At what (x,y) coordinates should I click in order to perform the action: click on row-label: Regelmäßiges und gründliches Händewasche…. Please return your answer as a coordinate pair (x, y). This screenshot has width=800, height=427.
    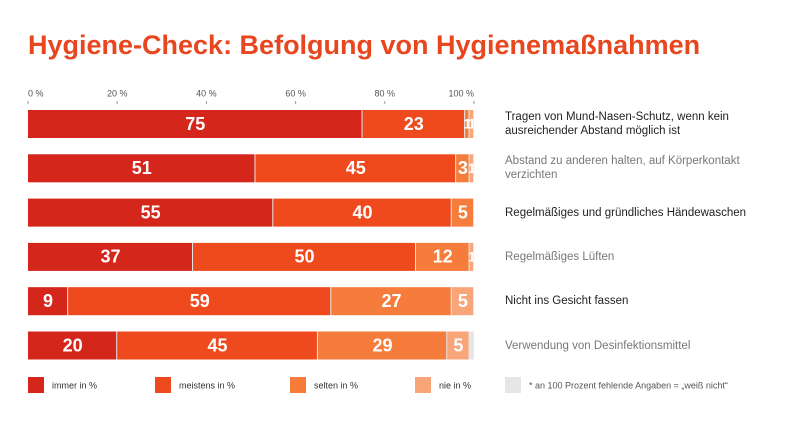
    Looking at the image, I should click on (626, 212).